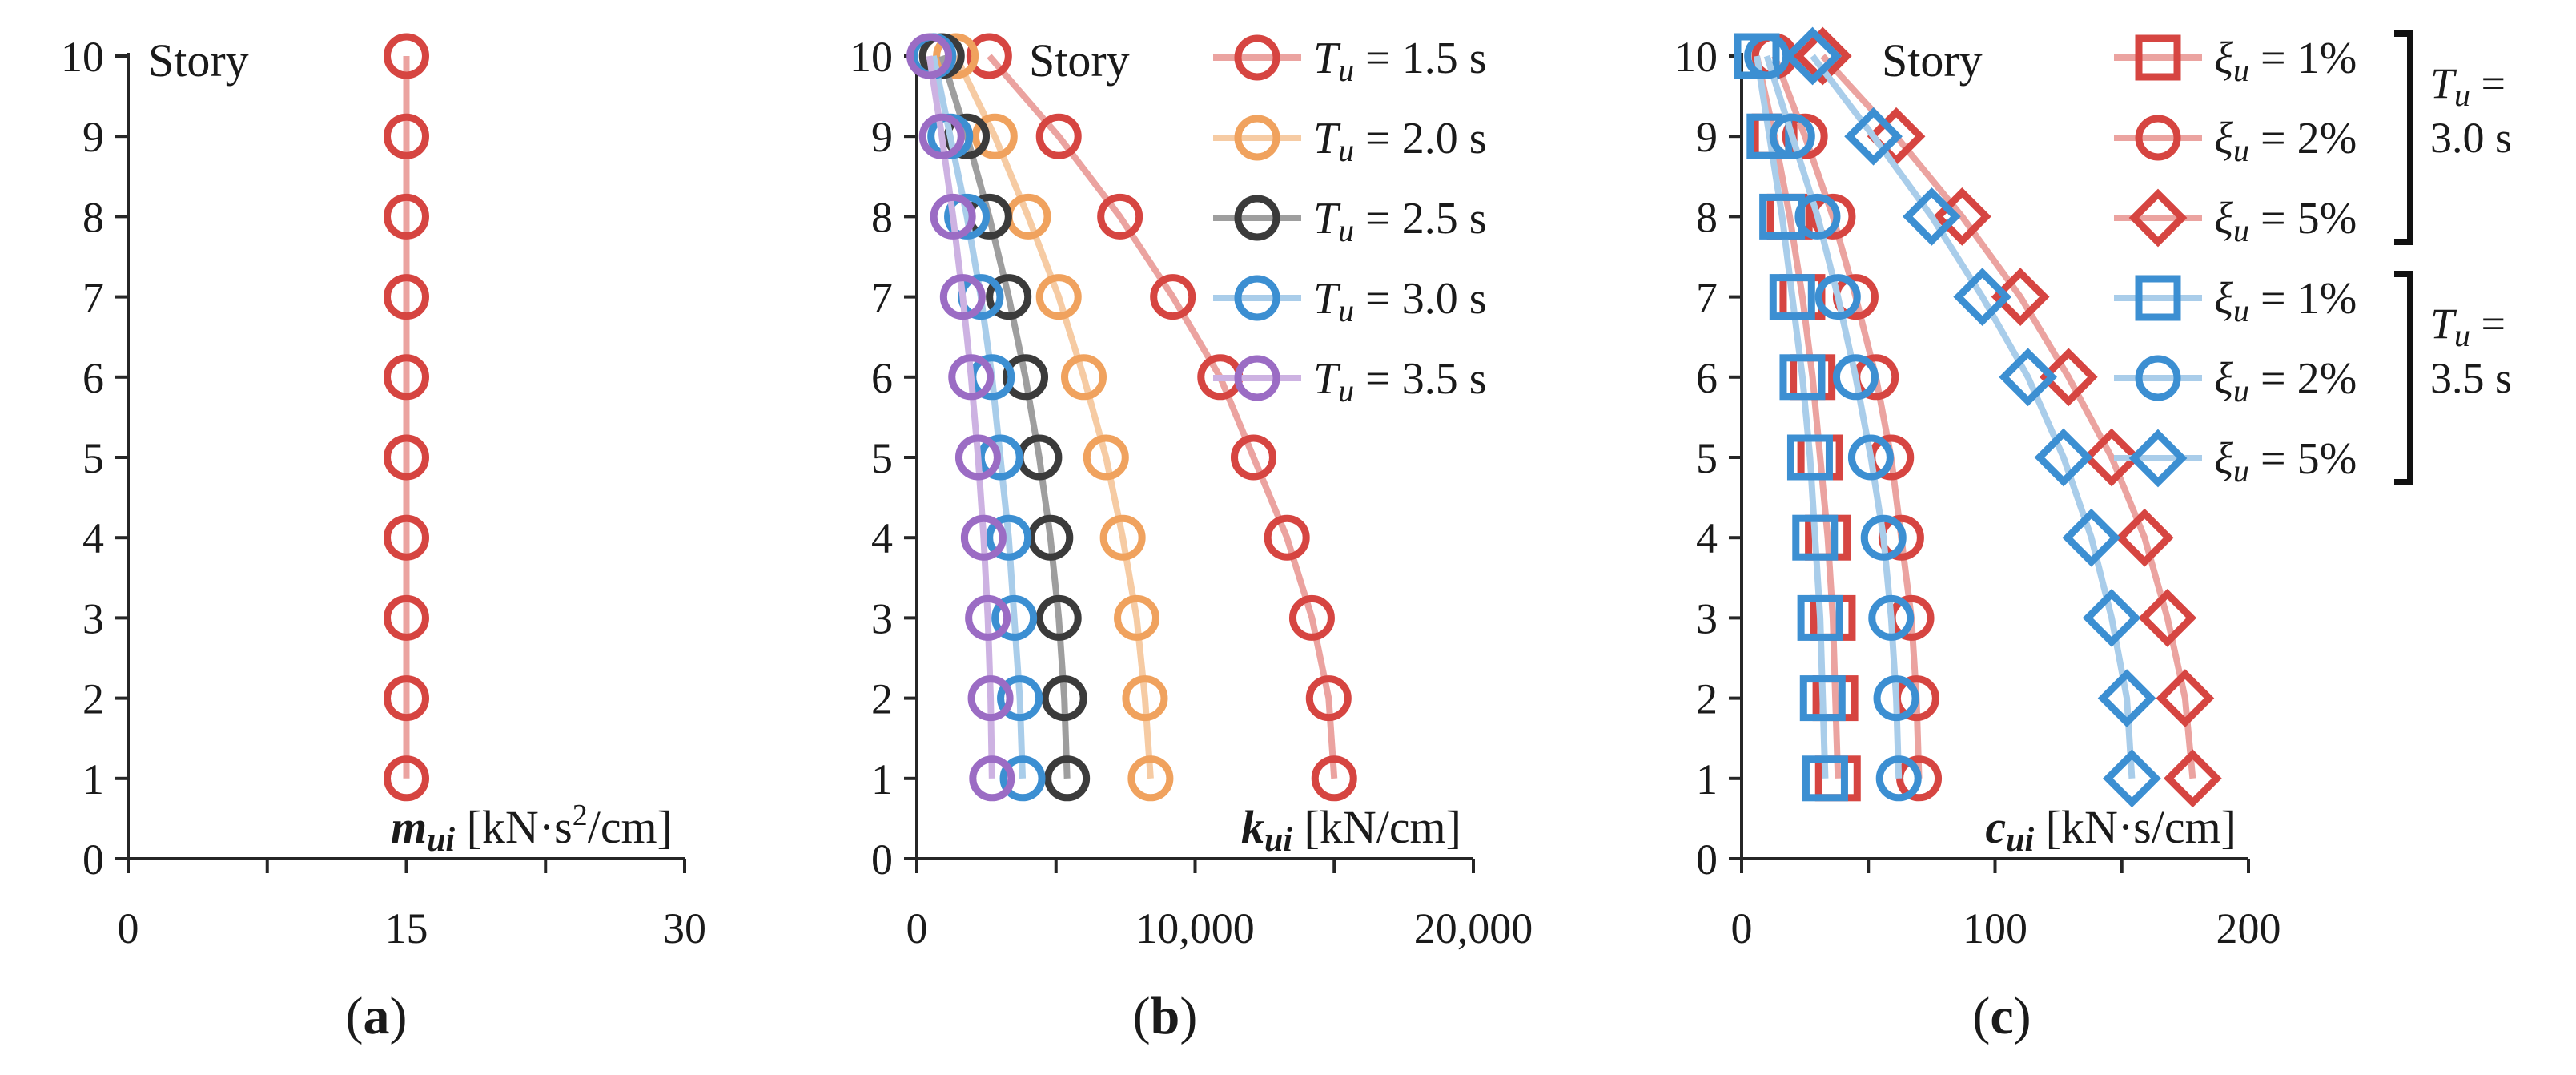 This screenshot has height=1075, width=2576. I want to click on y-tick-label: 7, so click(93, 298).